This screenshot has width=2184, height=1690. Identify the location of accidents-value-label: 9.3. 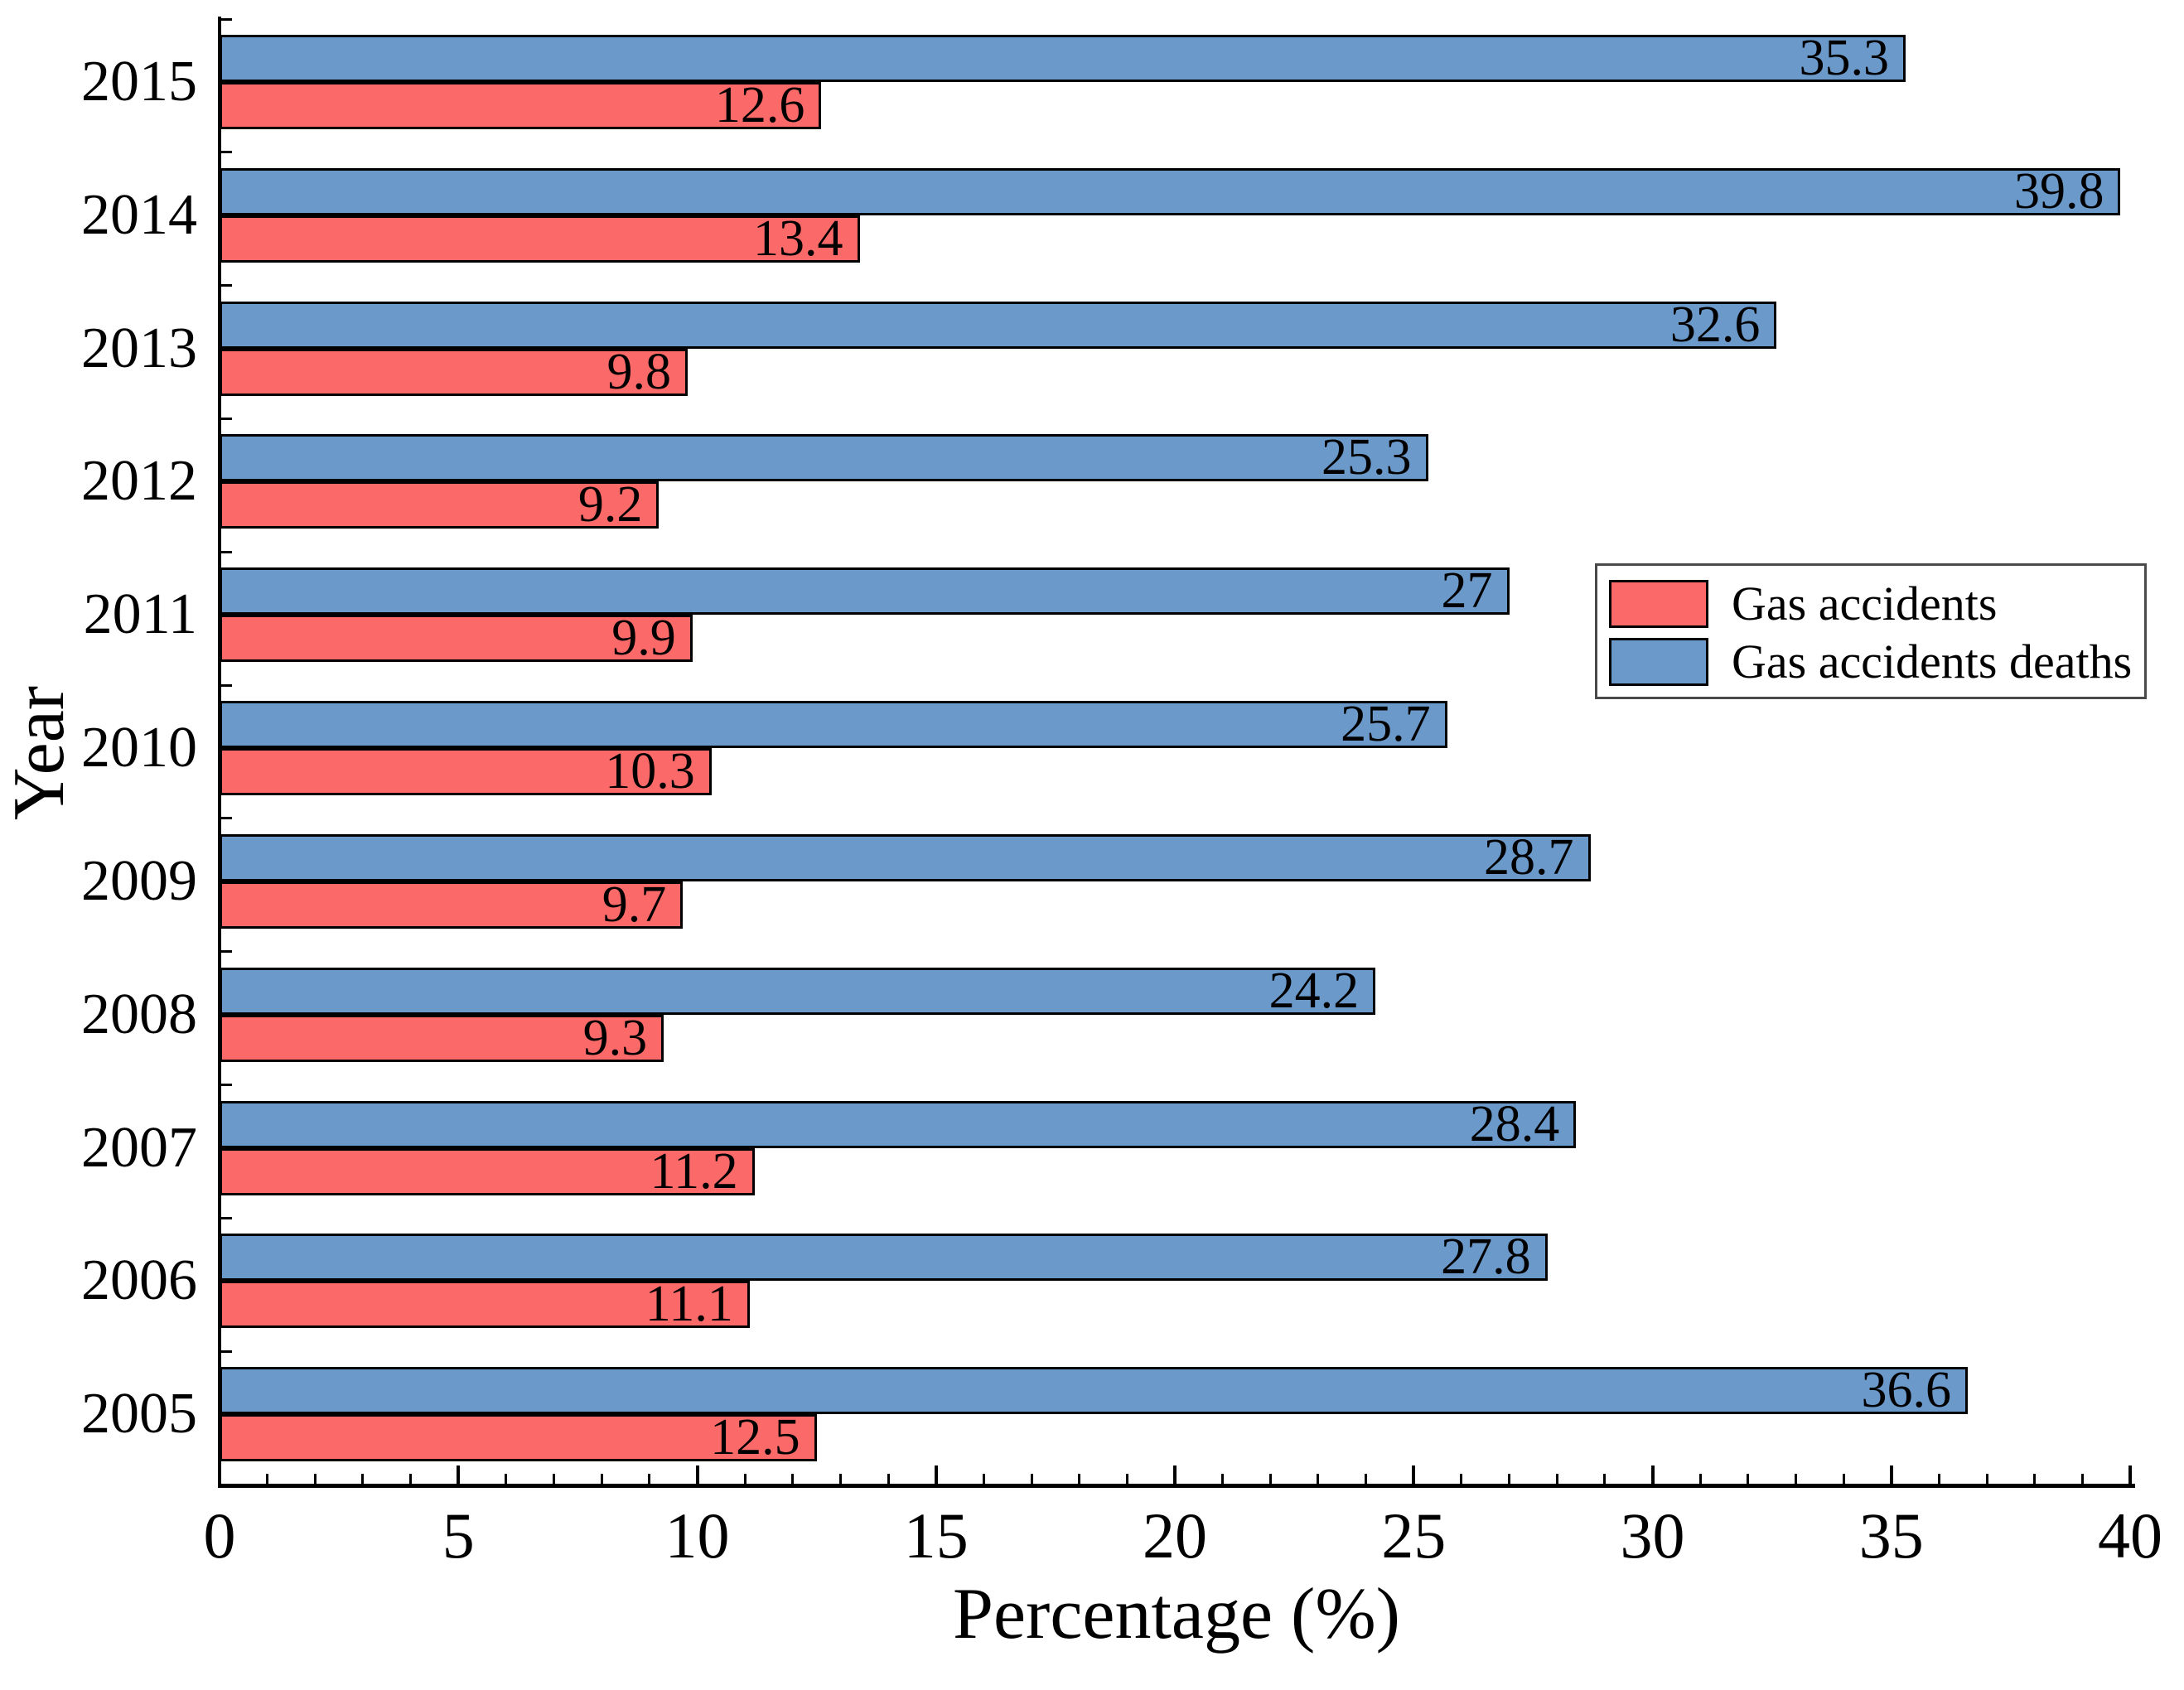
(615, 1037).